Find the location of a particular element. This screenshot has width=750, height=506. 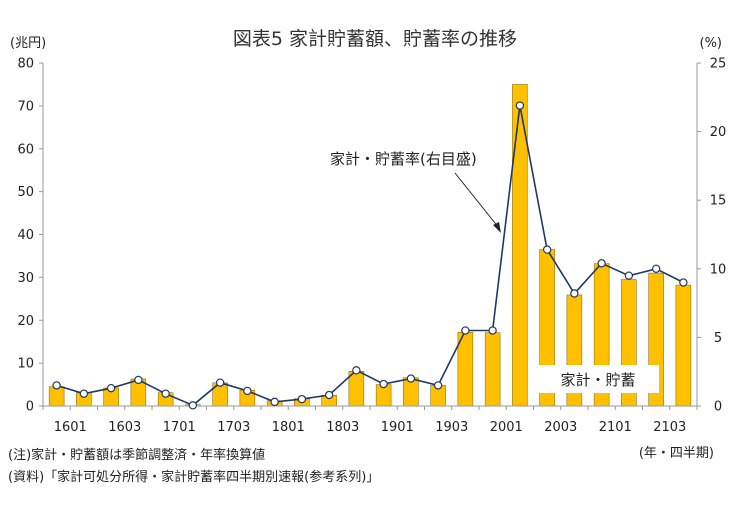

x-tick-label: 1903 is located at coordinates (451, 427).